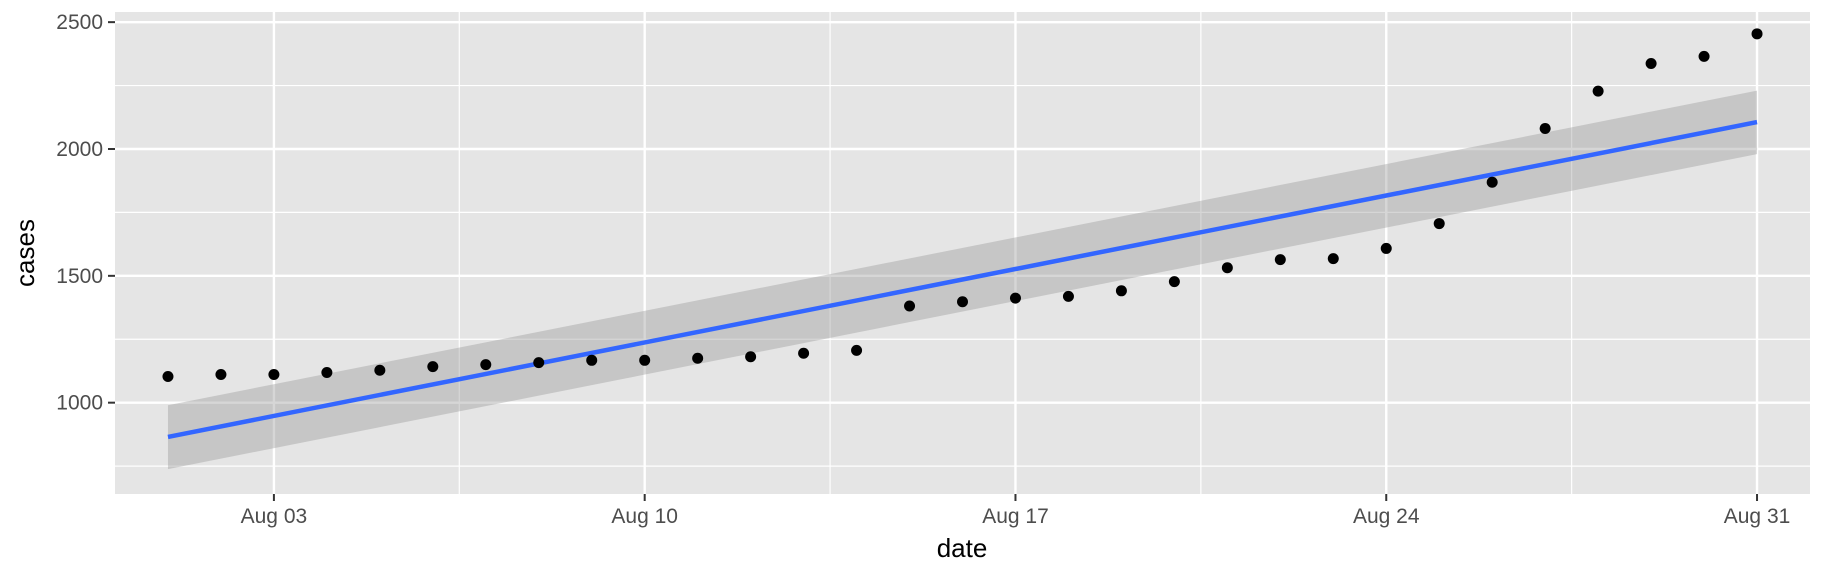  What do you see at coordinates (644, 516) in the screenshot?
I see `x-tick-label: Aug 10` at bounding box center [644, 516].